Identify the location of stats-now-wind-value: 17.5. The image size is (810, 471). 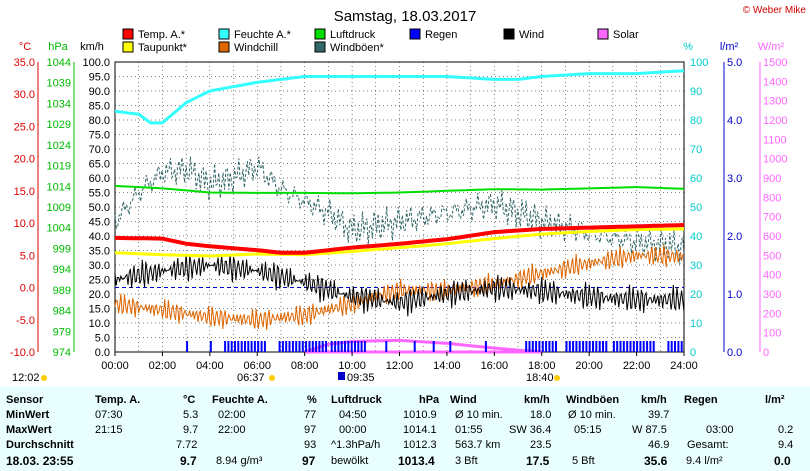
(538, 461).